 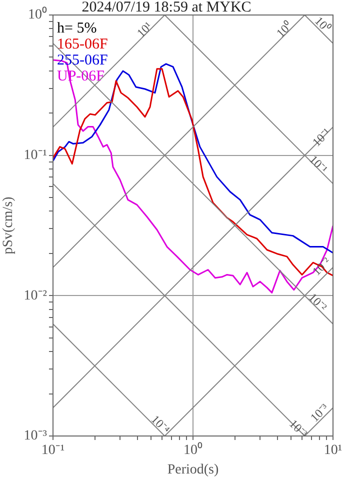 What do you see at coordinates (8, 225) in the screenshot?
I see `y-axis-title: pSv(cm/s)` at bounding box center [8, 225].